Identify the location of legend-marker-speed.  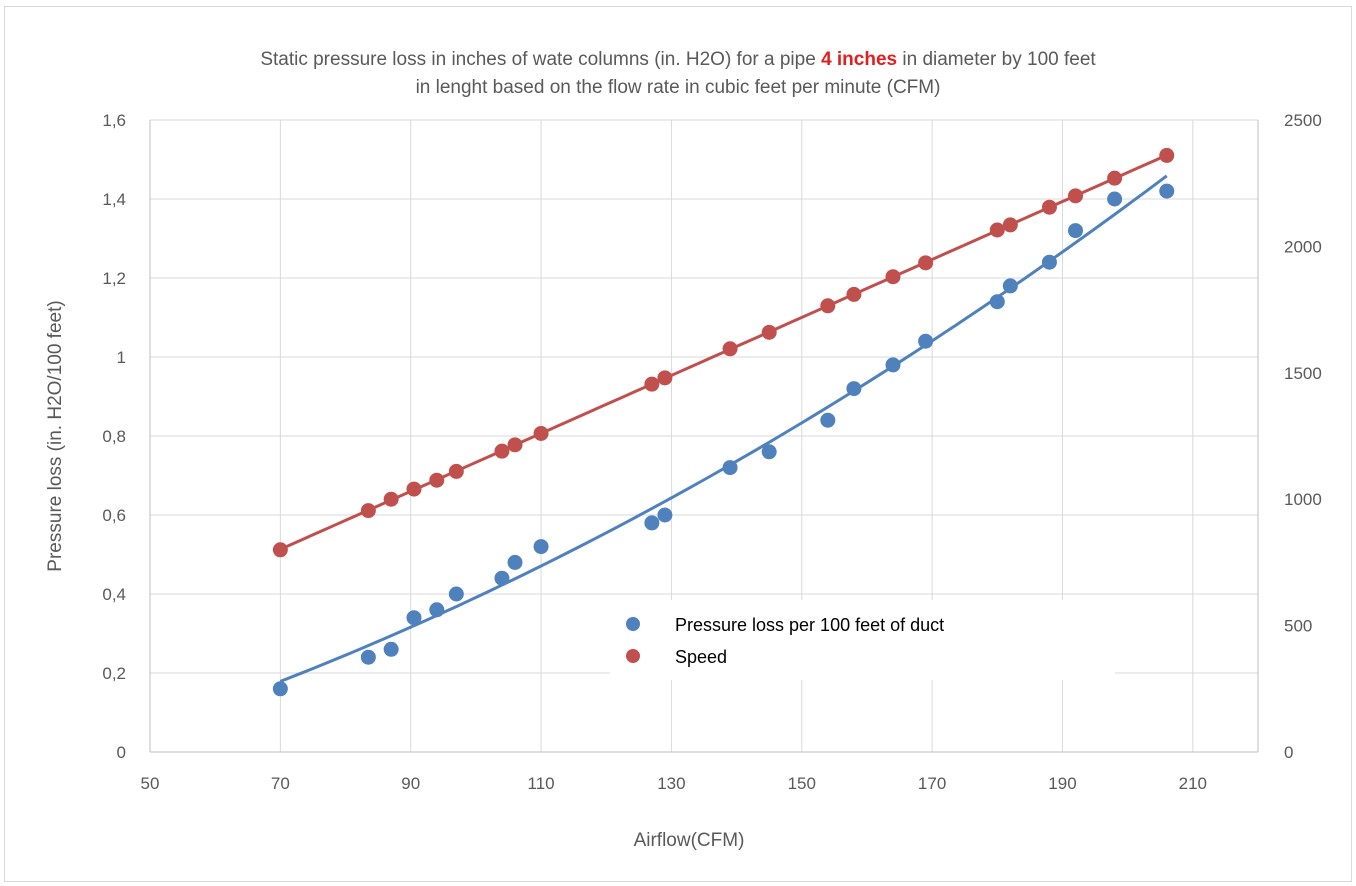
(633, 656).